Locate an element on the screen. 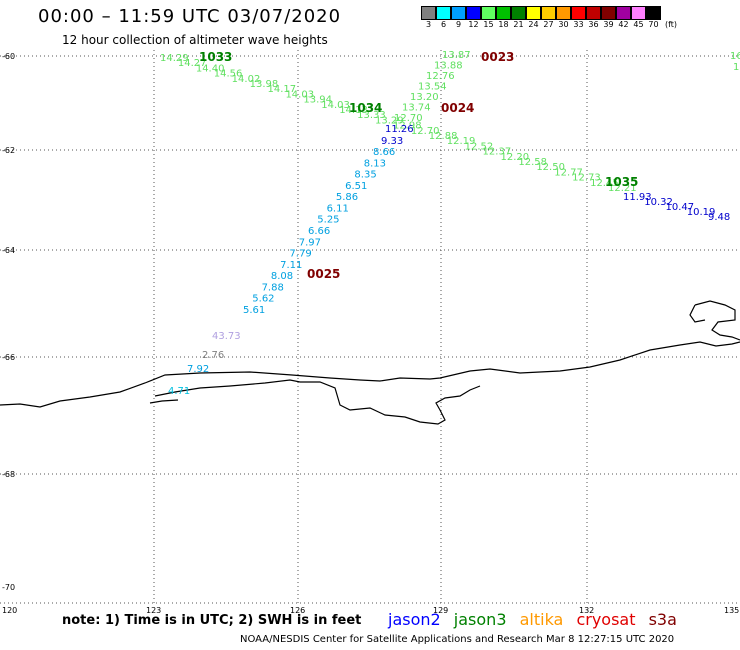 Image resolution: width=740 pixels, height=650 pixels. lon-label: 126 is located at coordinates (297, 610).